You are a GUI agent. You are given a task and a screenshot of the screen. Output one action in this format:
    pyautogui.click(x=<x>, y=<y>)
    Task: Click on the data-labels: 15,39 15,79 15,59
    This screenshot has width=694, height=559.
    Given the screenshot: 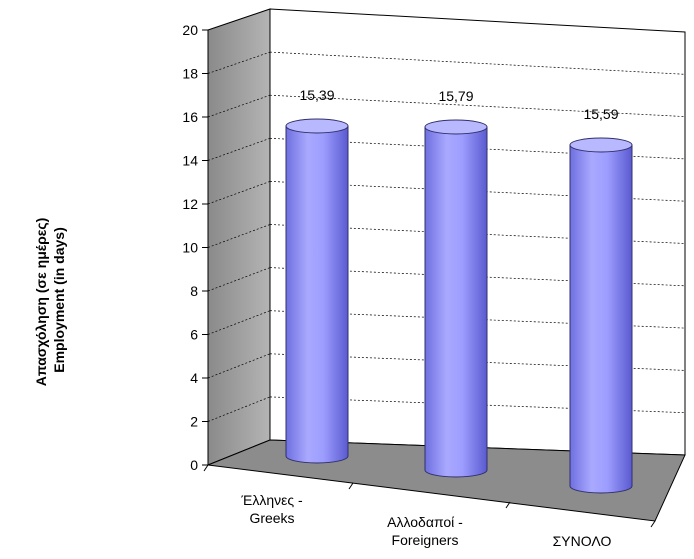 What is the action you would take?
    pyautogui.click(x=458, y=104)
    